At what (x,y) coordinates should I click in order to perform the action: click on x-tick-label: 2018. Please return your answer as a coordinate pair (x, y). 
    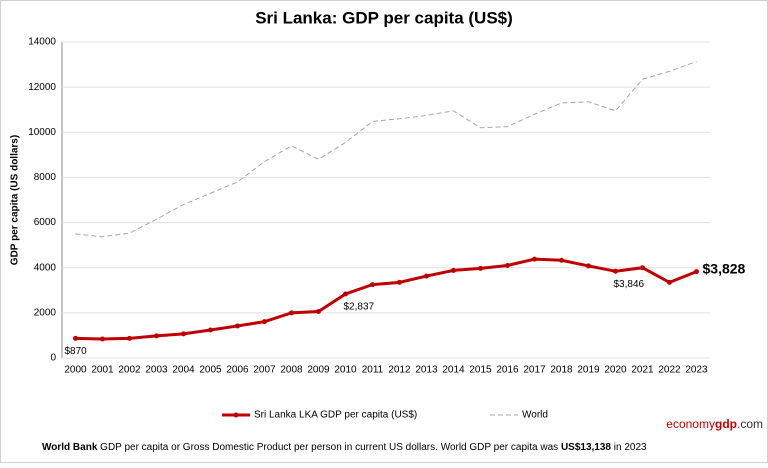
    Looking at the image, I should click on (561, 370).